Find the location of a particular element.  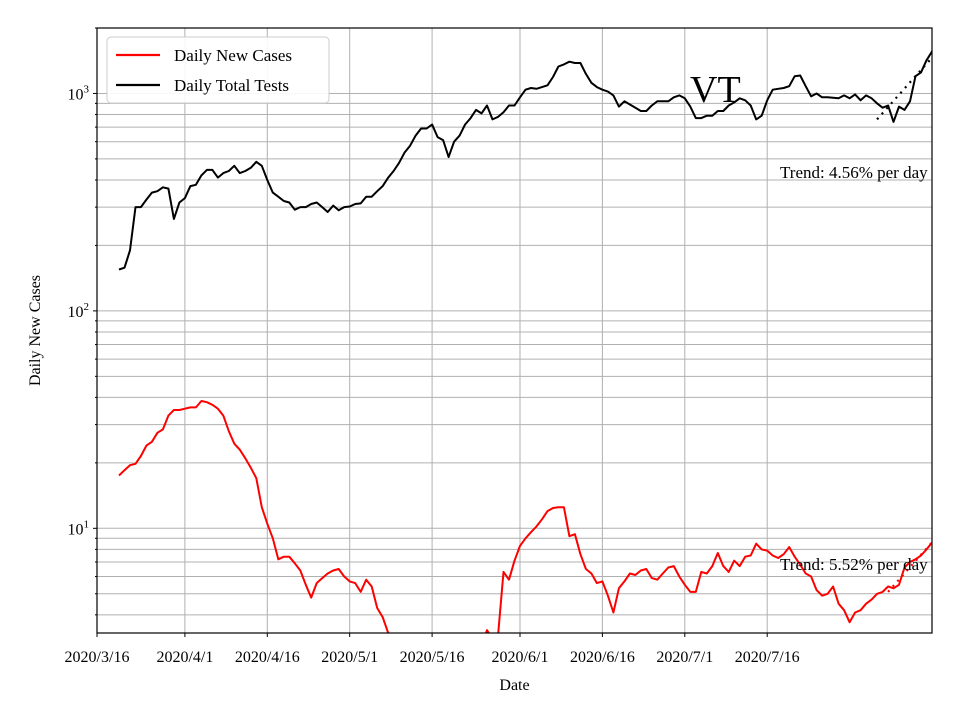

x-tick-label: 2020/4/1 is located at coordinates (184, 657).